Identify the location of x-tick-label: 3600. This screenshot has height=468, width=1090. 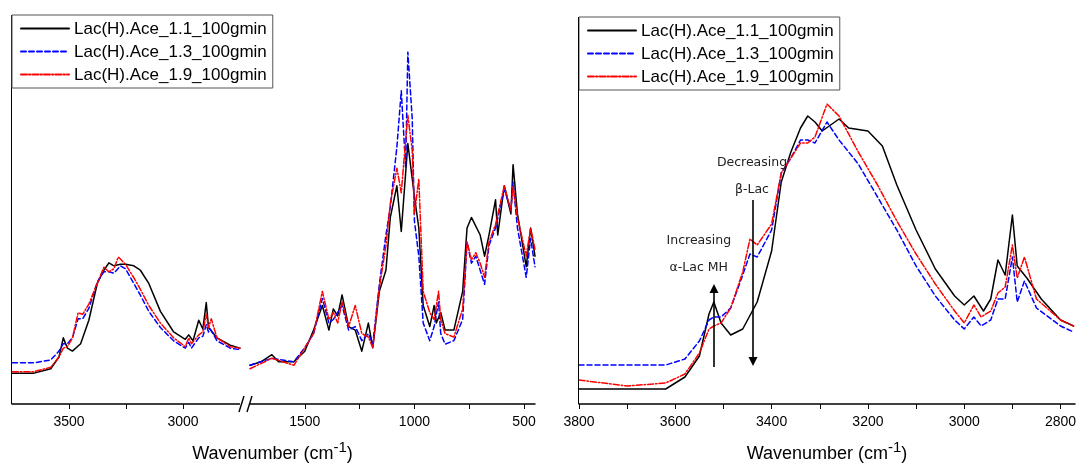
(675, 421).